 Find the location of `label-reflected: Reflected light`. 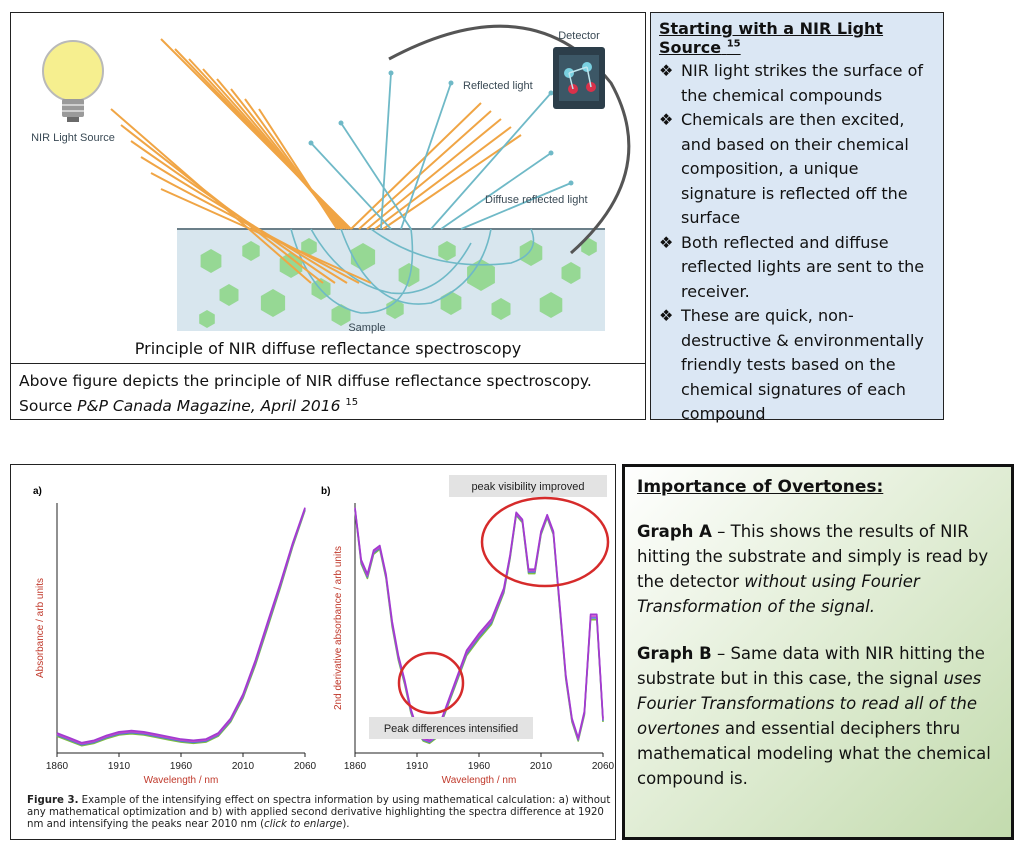

label-reflected: Reflected light is located at coordinates (498, 86).